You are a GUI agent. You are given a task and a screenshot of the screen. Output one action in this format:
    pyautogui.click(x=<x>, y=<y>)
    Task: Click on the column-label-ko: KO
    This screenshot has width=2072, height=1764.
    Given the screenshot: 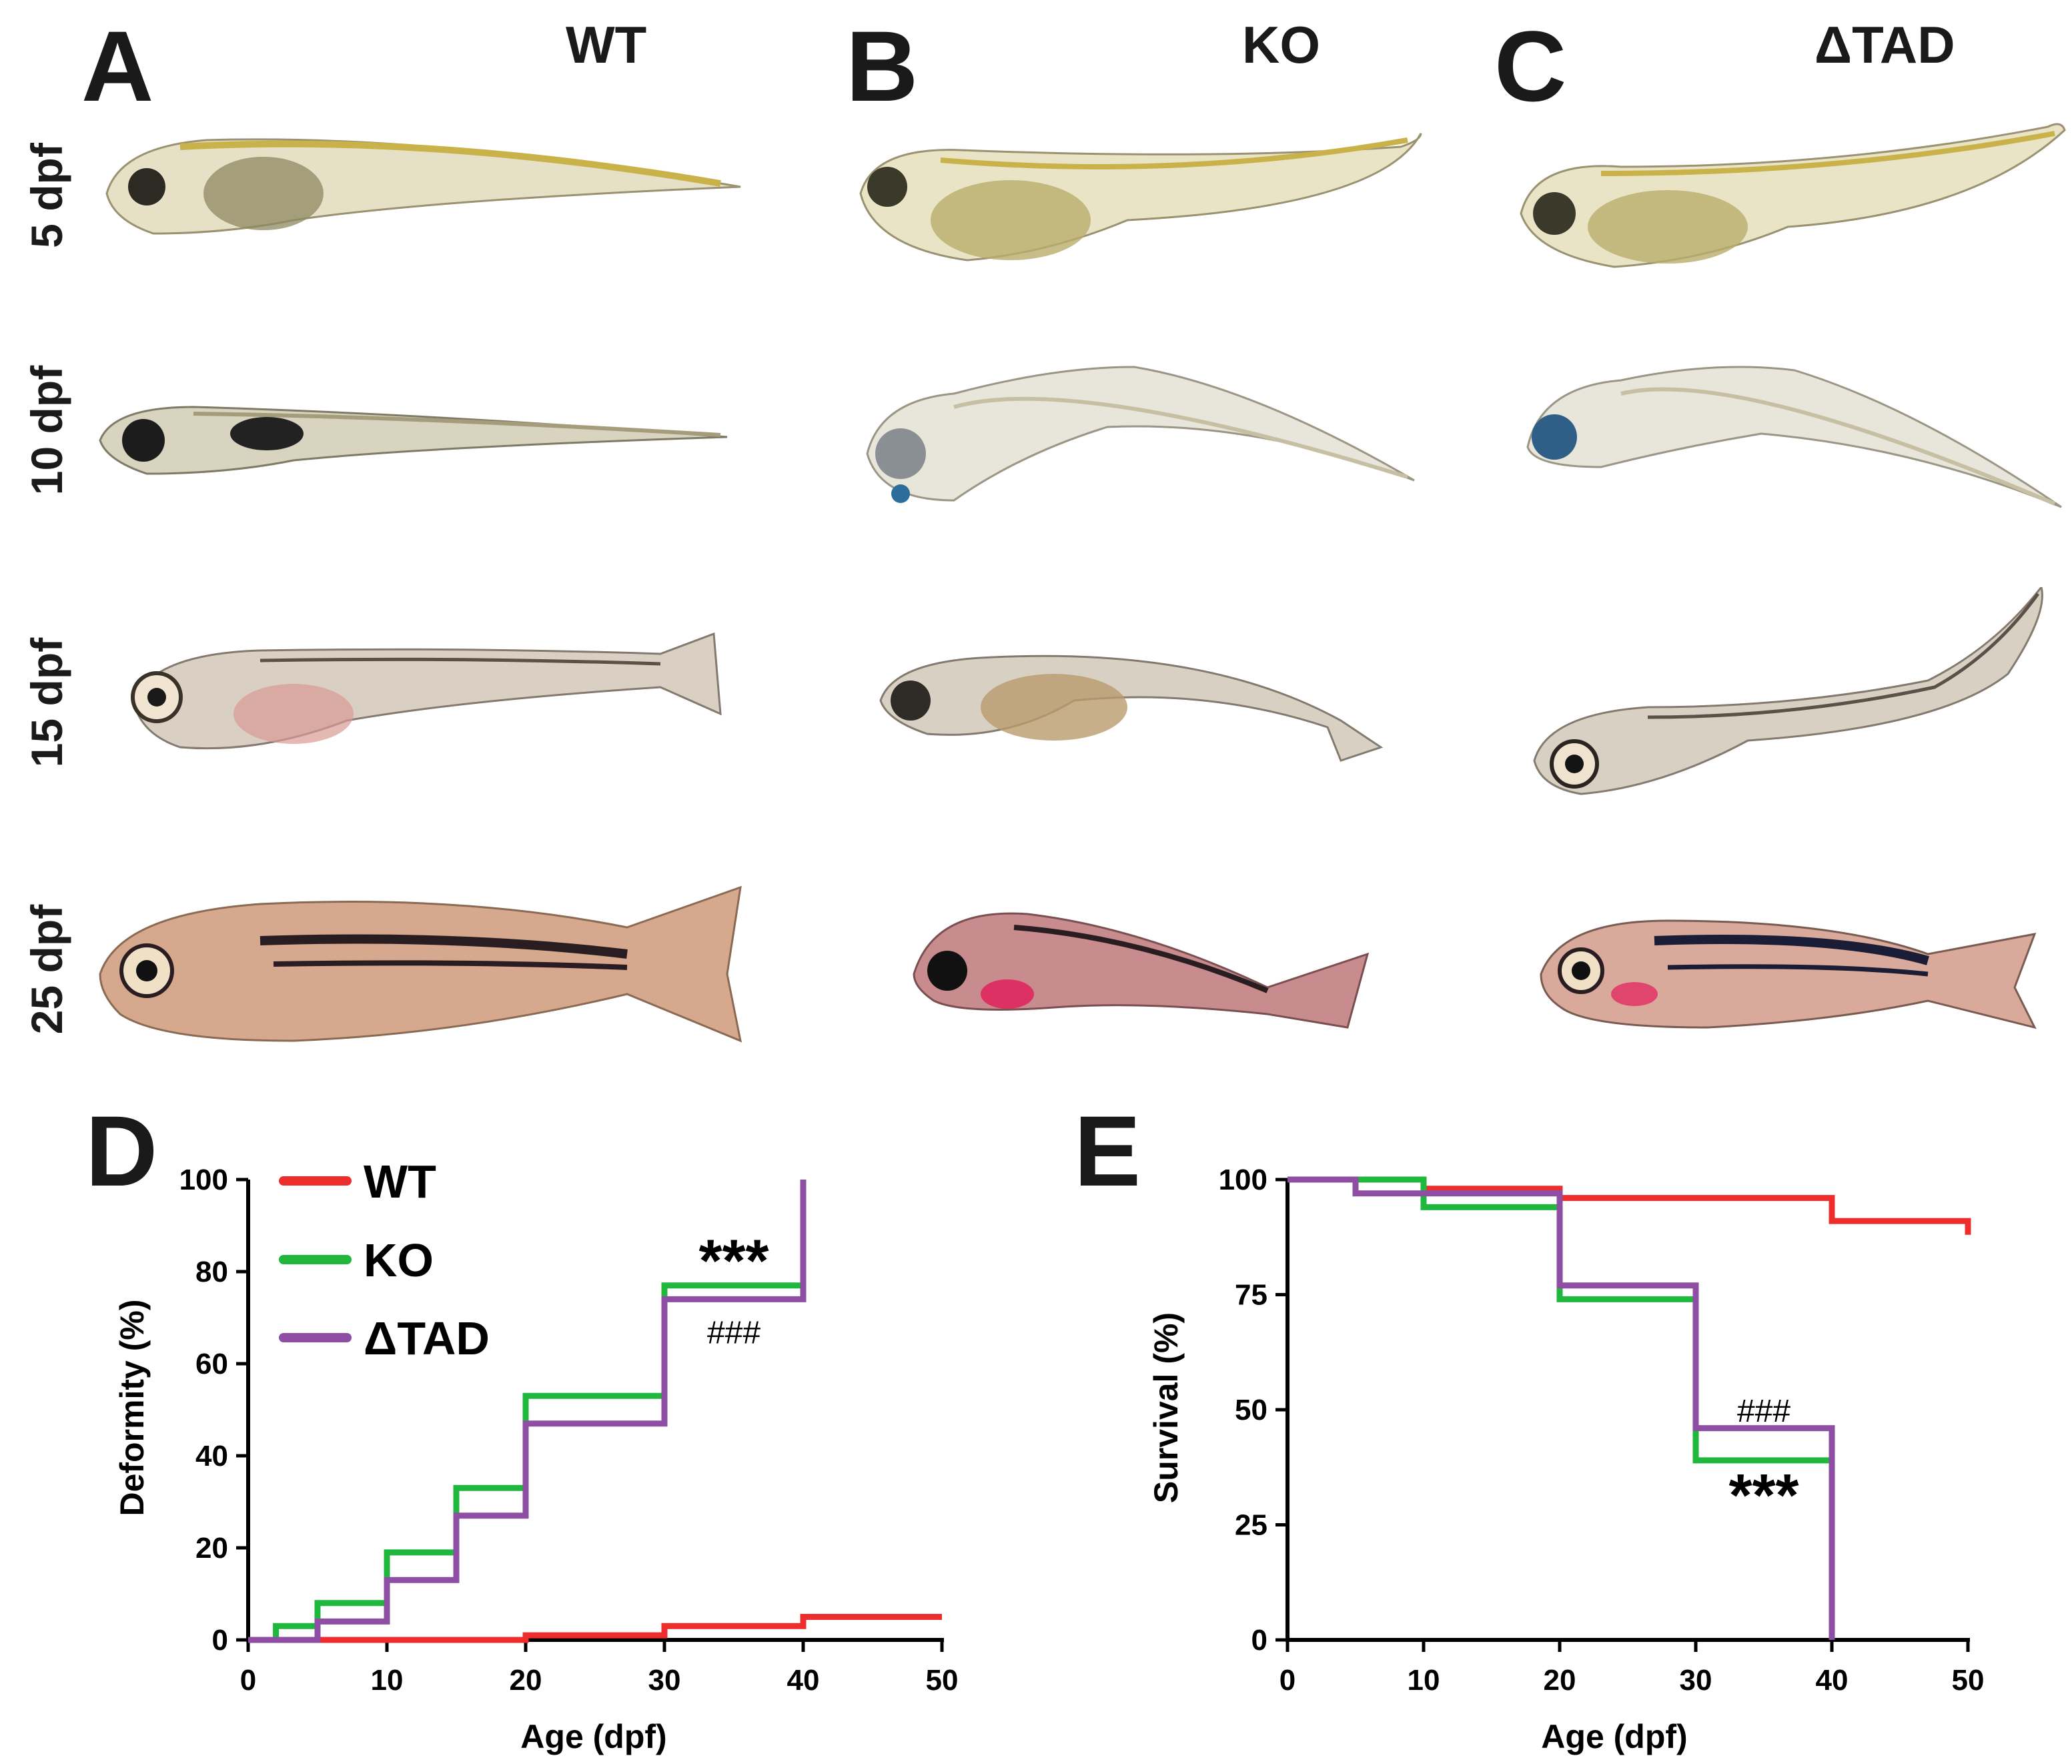 What is the action you would take?
    pyautogui.click(x=1281, y=44)
    